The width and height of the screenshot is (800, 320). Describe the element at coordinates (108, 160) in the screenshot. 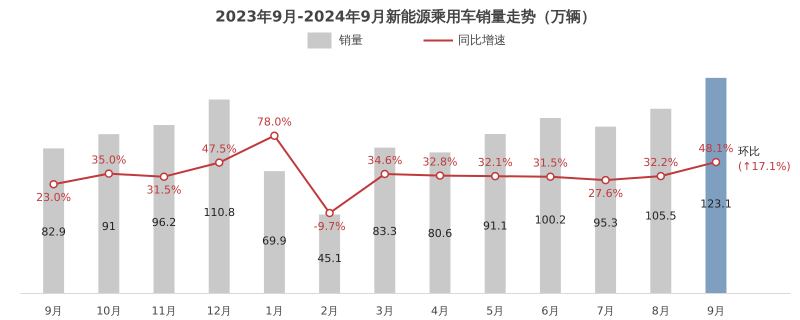

I see `data-label: 35.0%` at that location.